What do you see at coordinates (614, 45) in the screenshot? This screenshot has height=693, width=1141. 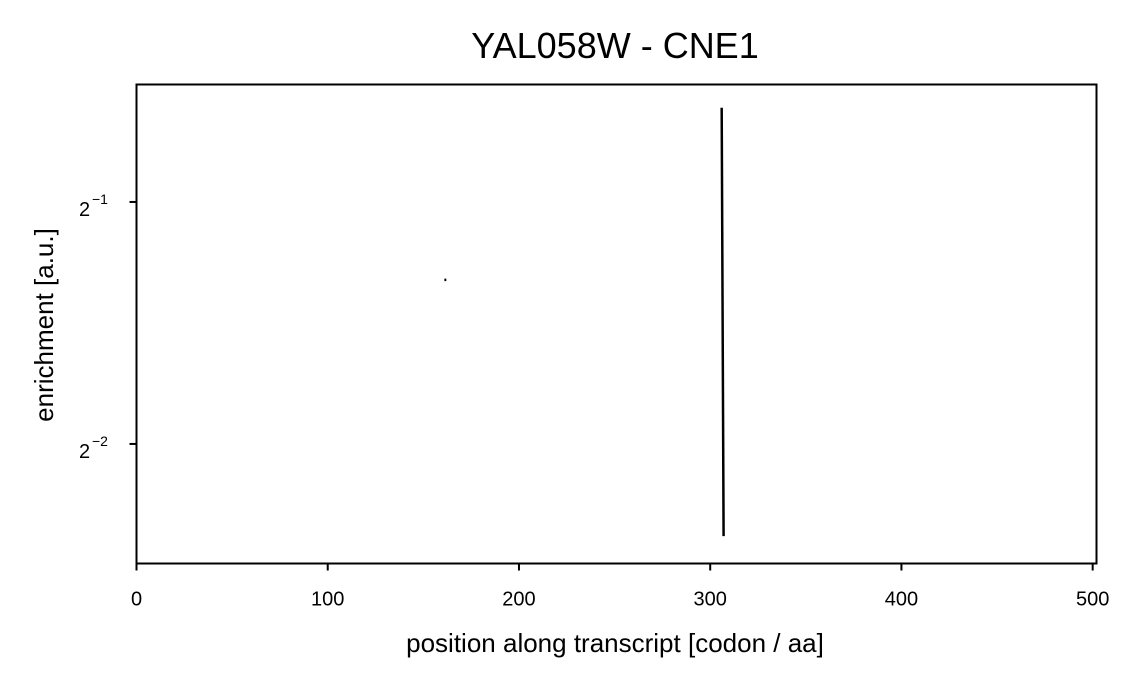 I see `chart-title: YAL058W - CNE1` at bounding box center [614, 45].